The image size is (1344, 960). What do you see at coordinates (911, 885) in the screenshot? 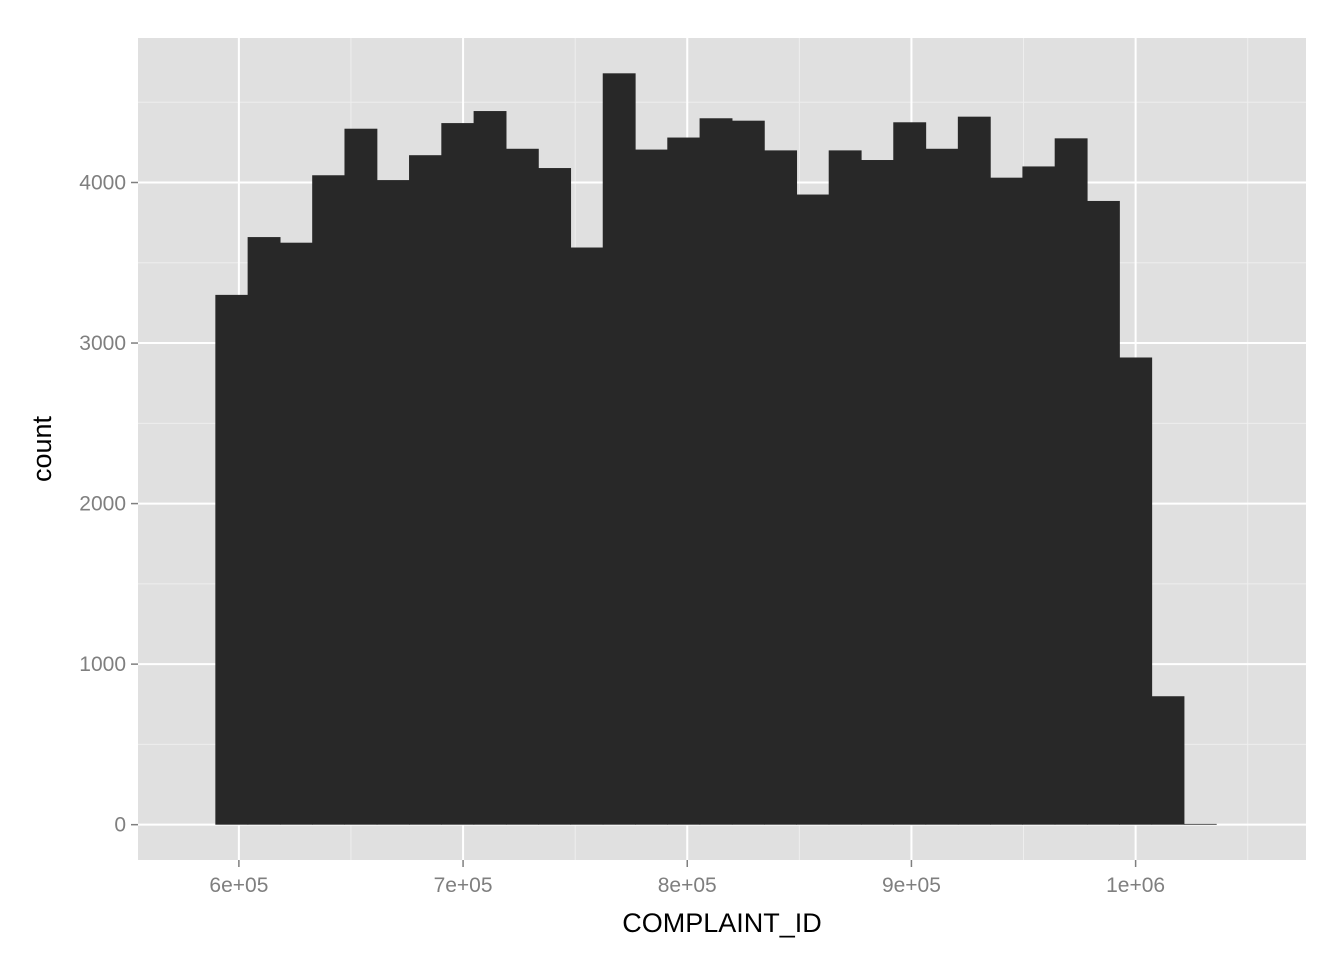
I see `x-tick-label: 9e+05` at bounding box center [911, 885].